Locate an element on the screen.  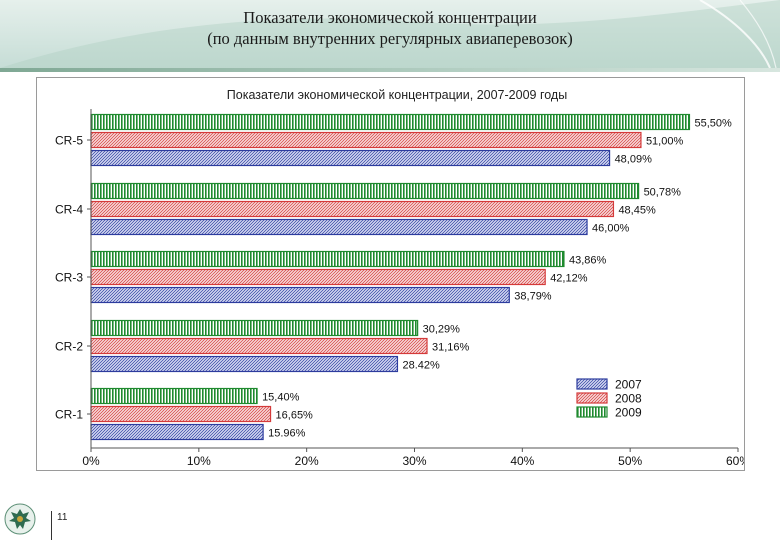
legend-swatch-2007 is located at coordinates (592, 384).